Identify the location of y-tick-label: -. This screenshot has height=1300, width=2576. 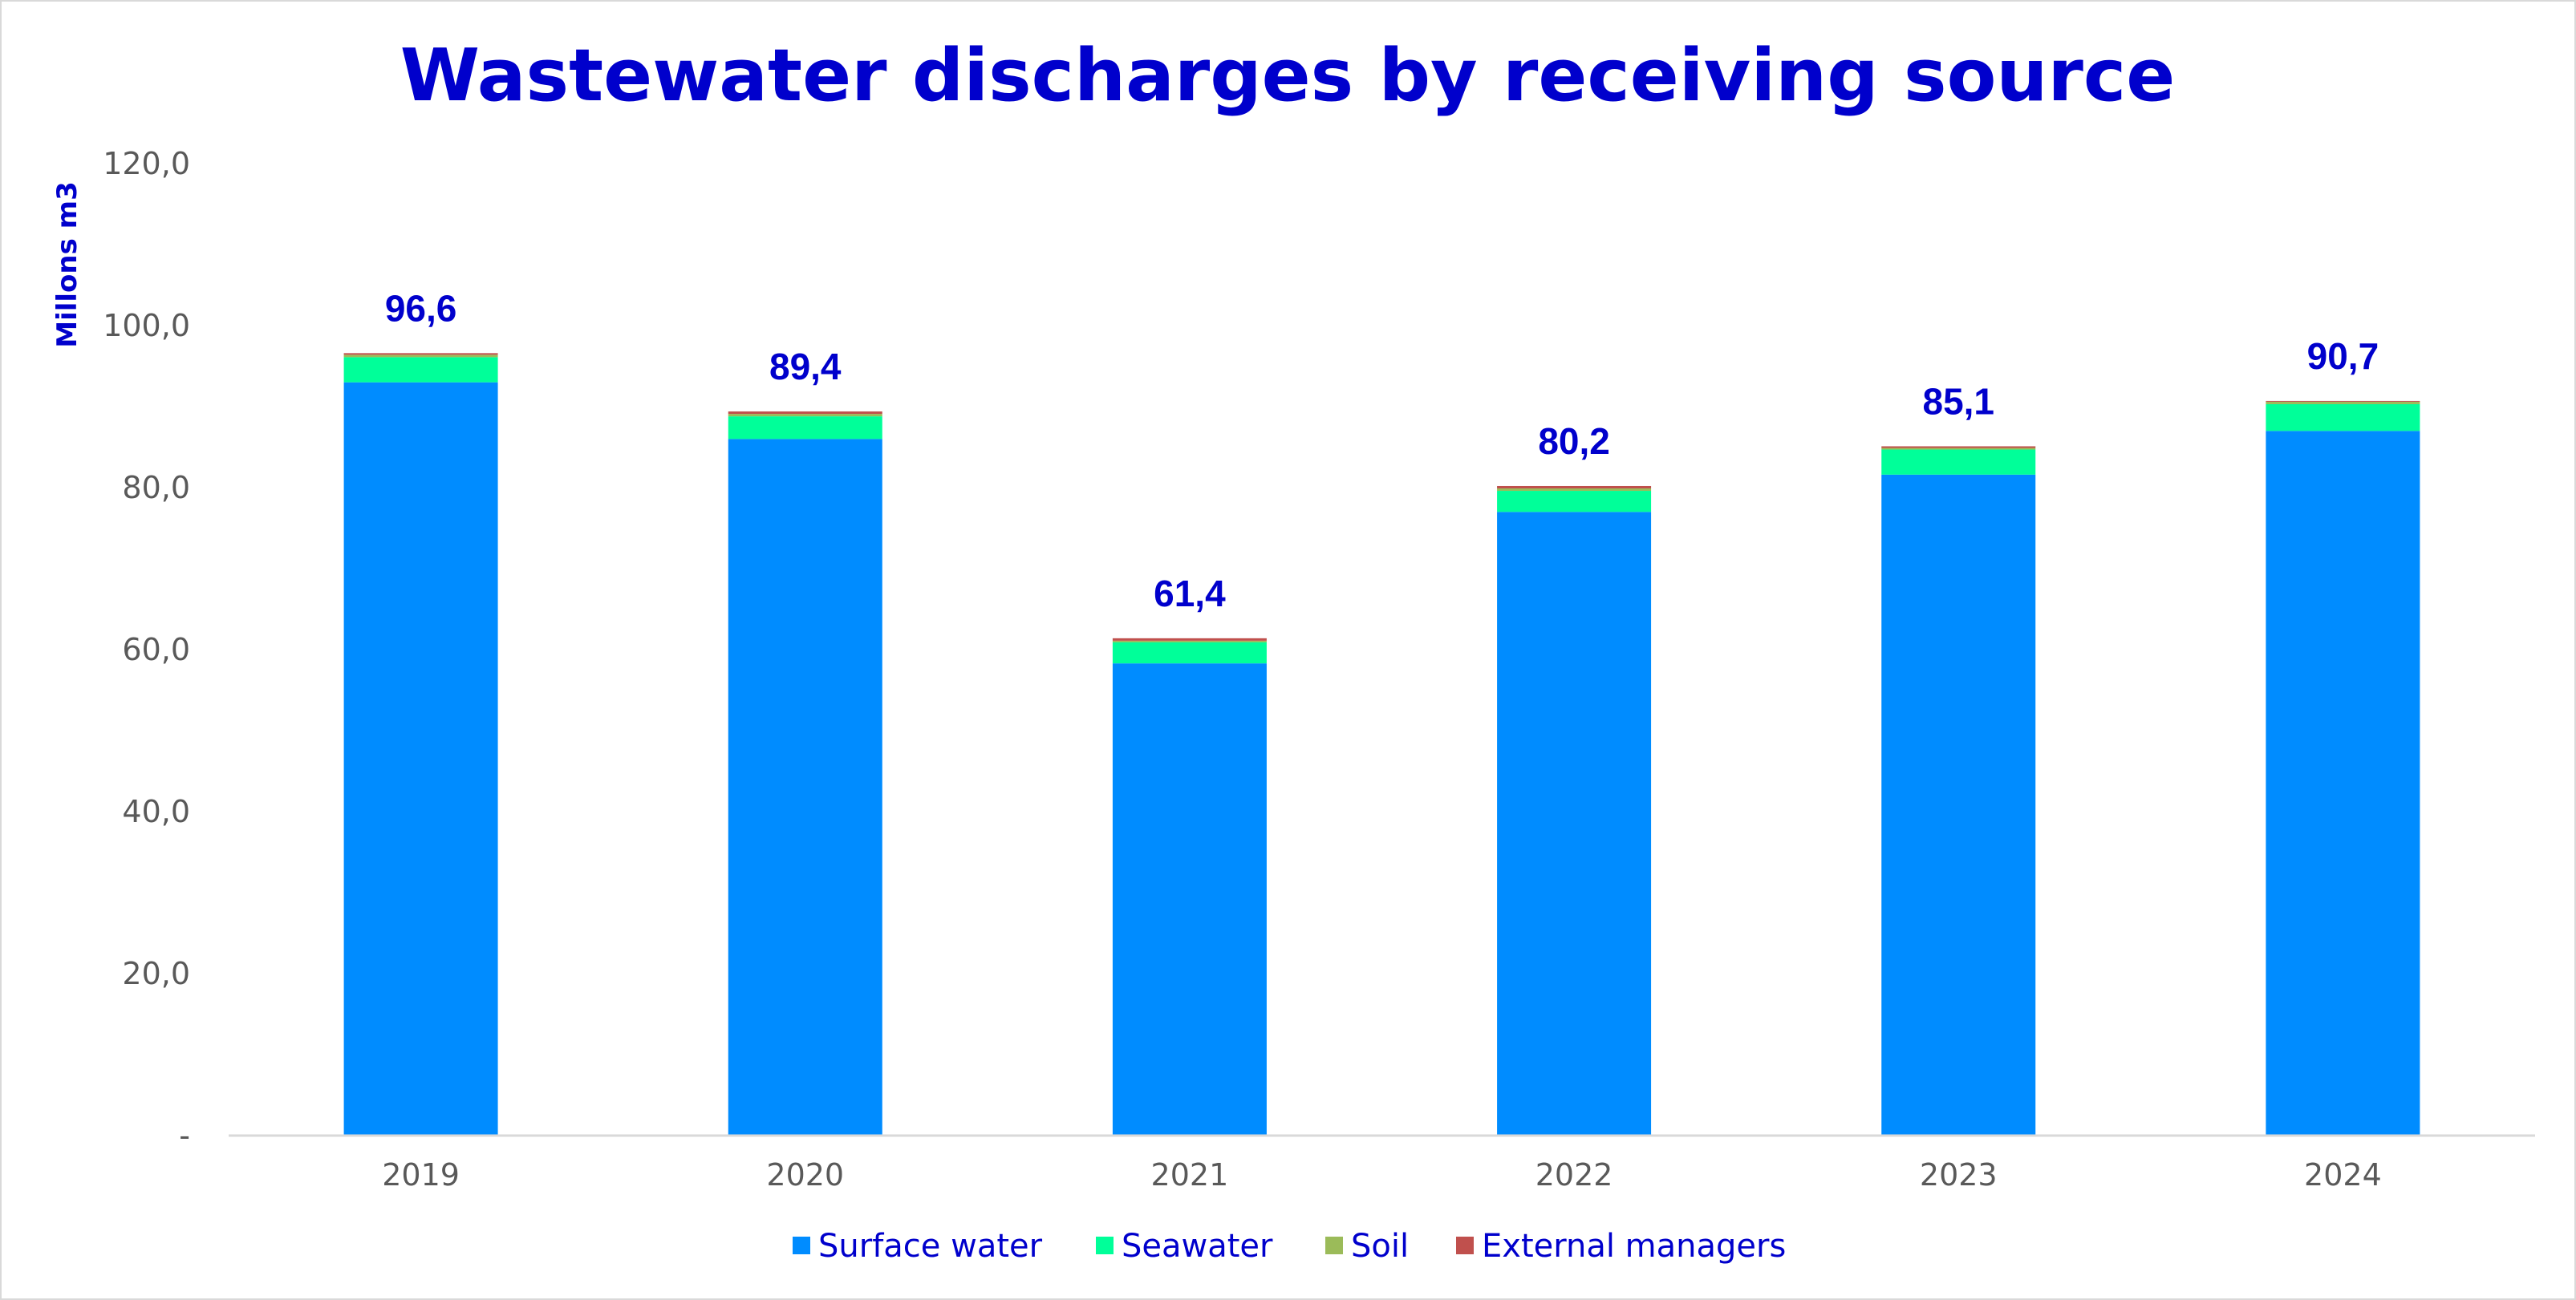
(184, 1135).